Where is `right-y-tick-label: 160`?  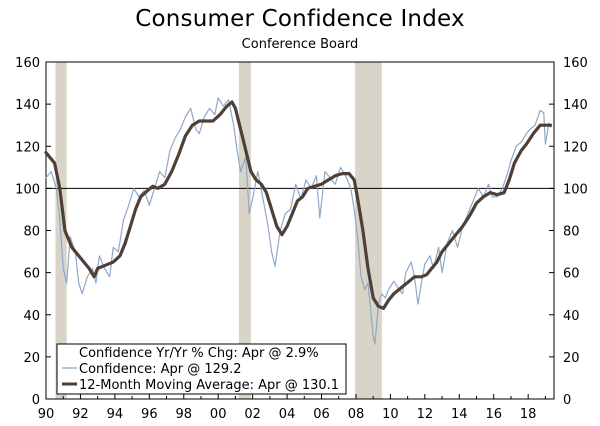
right-y-tick-label: 160 is located at coordinates (575, 63).